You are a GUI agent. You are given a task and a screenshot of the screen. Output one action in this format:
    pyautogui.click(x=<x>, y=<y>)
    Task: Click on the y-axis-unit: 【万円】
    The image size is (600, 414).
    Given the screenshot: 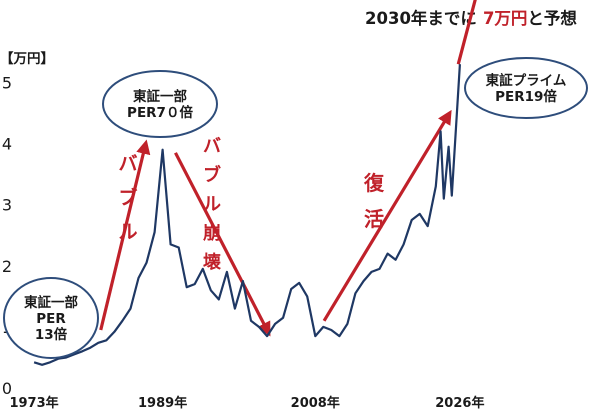 What is the action you would take?
    pyautogui.click(x=27, y=59)
    